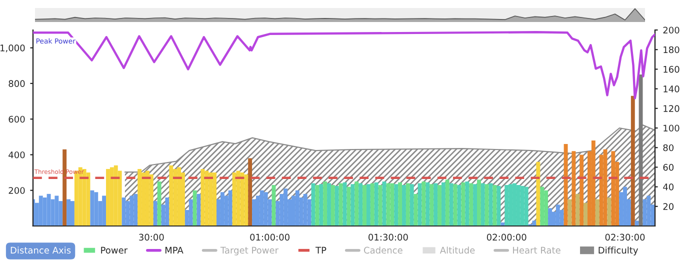 The image size is (690, 263). Describe the element at coordinates (16, 154) in the screenshot. I see `y-tick-label: 400` at that location.